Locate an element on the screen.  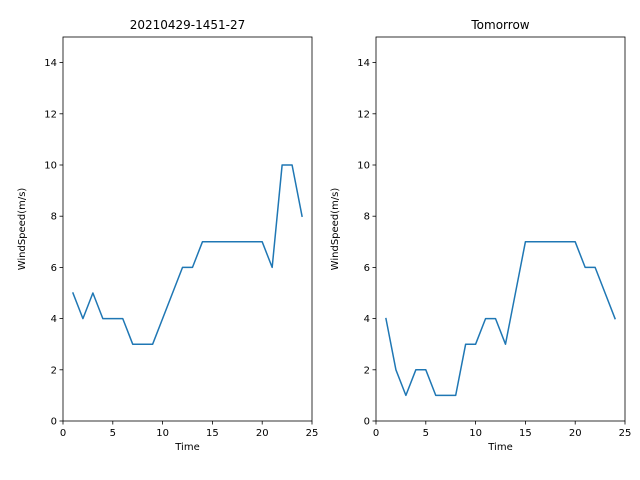
chart-1-x-tick-label: 5 is located at coordinates (113, 433).